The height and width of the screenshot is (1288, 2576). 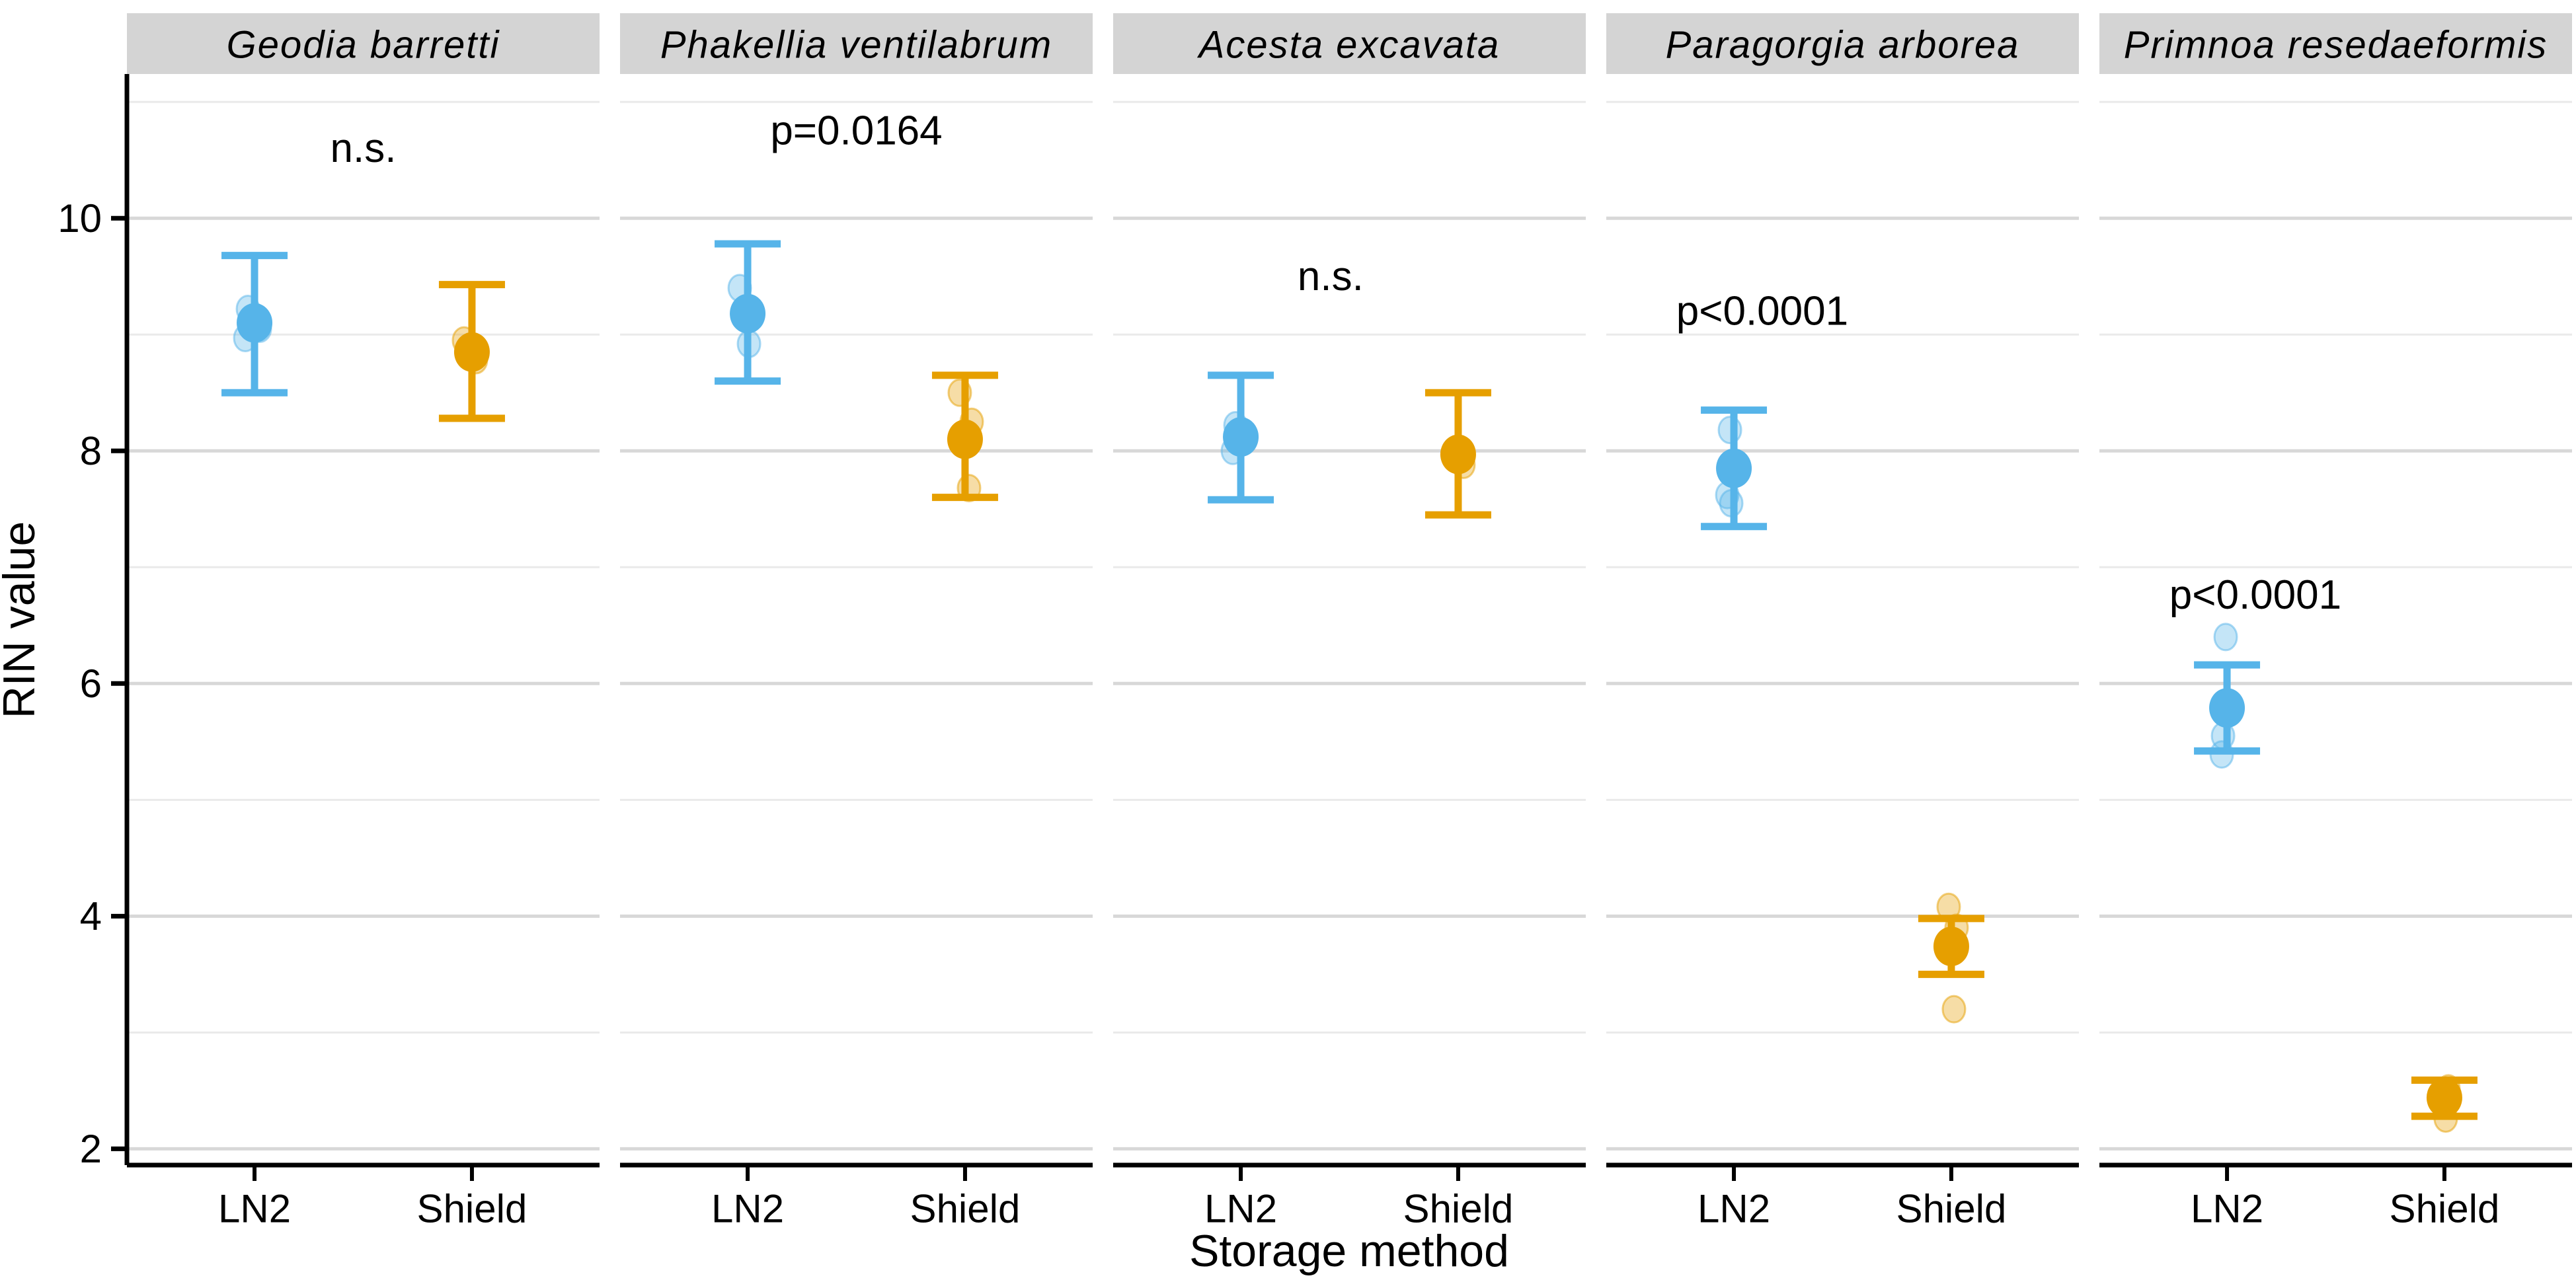 What do you see at coordinates (94, 622) in the screenshot?
I see `y-axis: 2 4 6 8 10` at bounding box center [94, 622].